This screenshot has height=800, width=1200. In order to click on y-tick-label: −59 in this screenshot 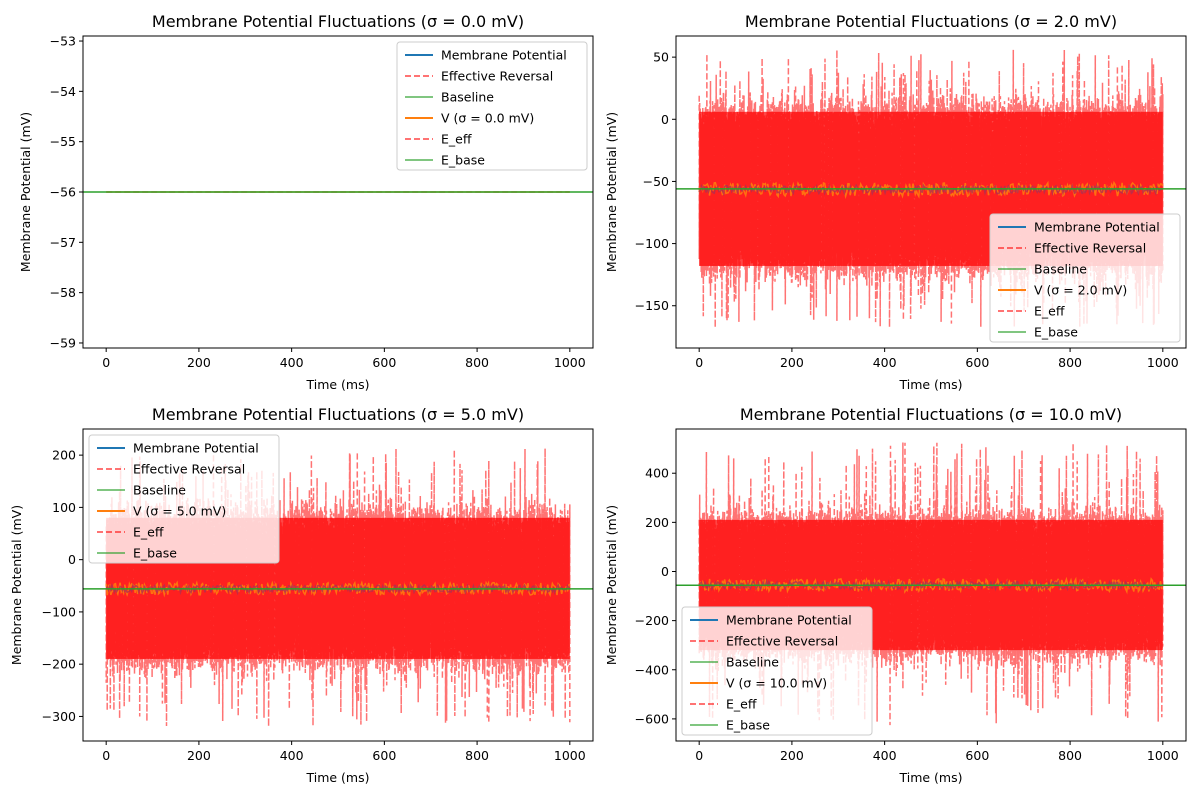, I will do `click(63, 342)`.